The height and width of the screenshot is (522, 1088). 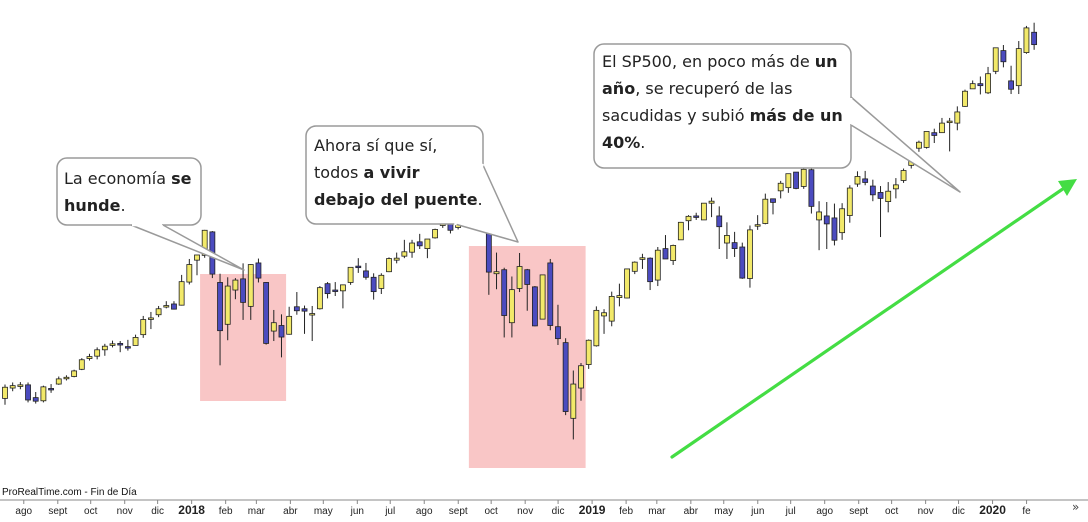 I want to click on x-axis-tick-label: abr, so click(x=290, y=511).